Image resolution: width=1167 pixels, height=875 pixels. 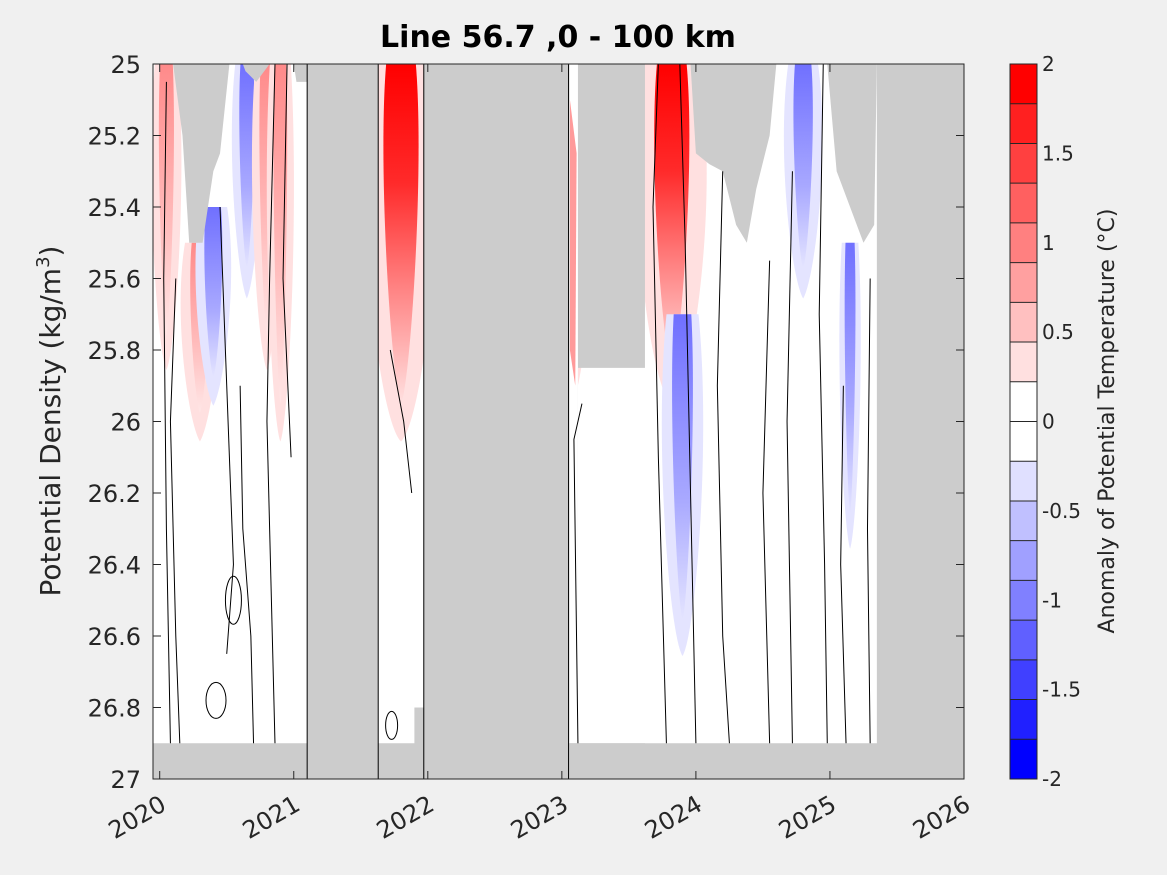 What do you see at coordinates (114, 351) in the screenshot?
I see `y-tick-label: 25.8` at bounding box center [114, 351].